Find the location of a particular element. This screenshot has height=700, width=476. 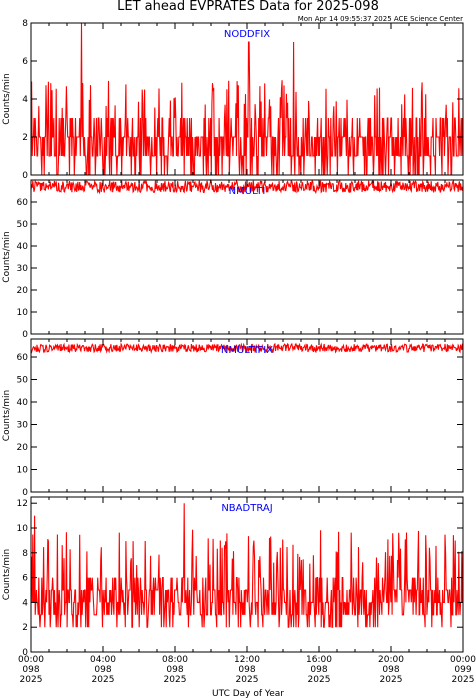

series-label: NMULTIFIX is located at coordinates (247, 350).